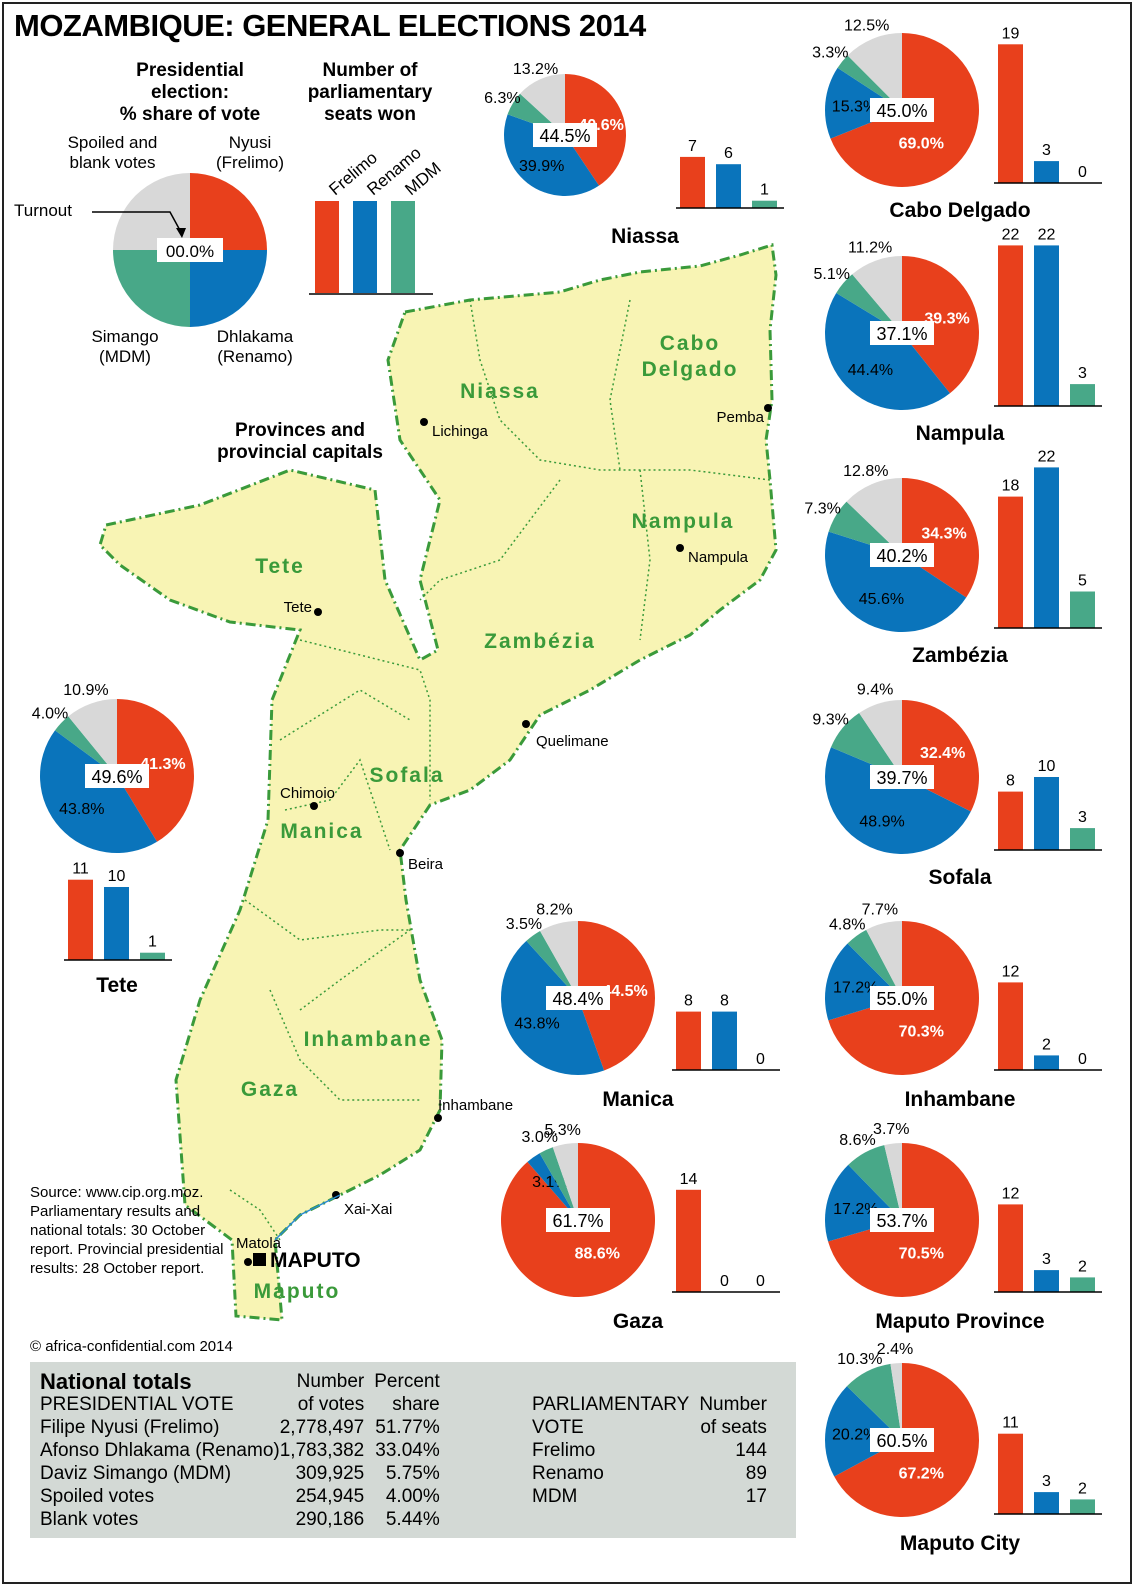 The height and width of the screenshot is (1587, 1144). What do you see at coordinates (131, 1346) in the screenshot?
I see `copyright: © africa-confidential.com 2014` at bounding box center [131, 1346].